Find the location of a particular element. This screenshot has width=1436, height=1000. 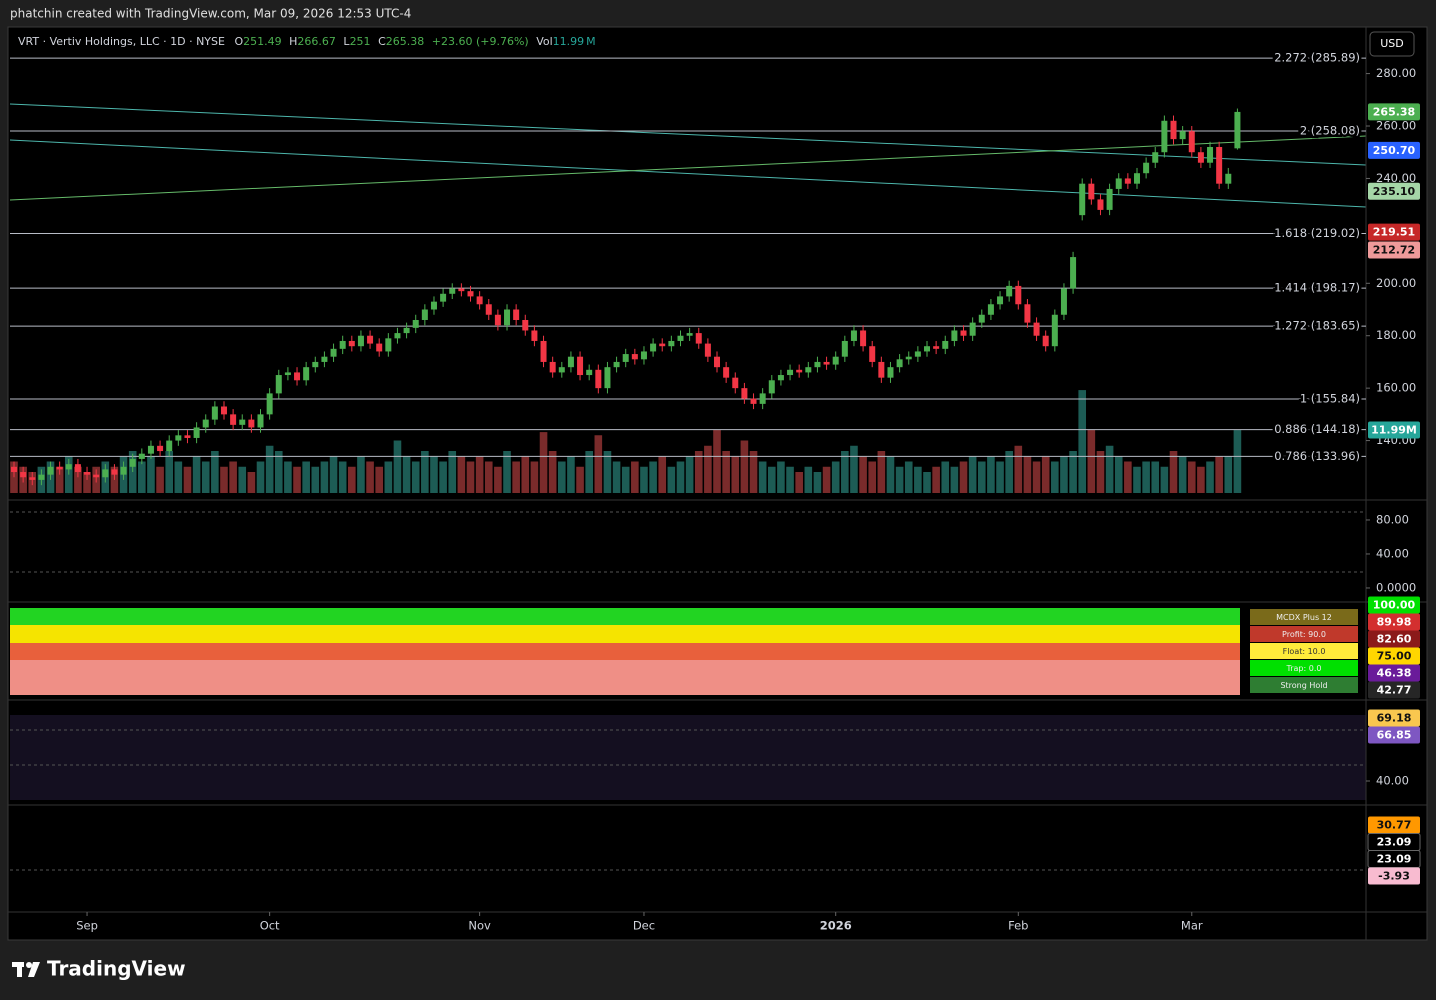

footer-brand: TradingView is located at coordinates (116, 969).